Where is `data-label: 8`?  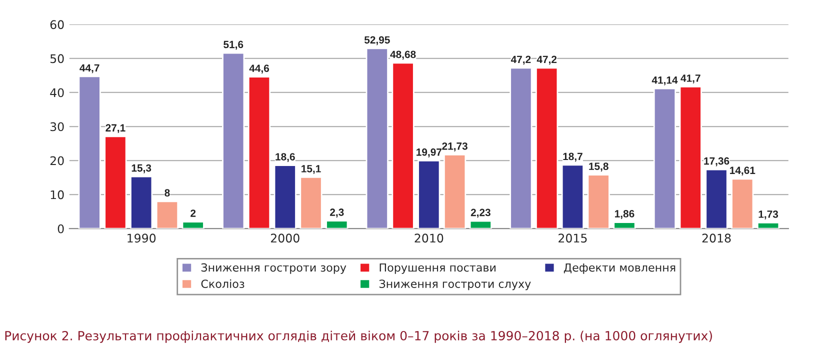 data-label: 8 is located at coordinates (167, 193).